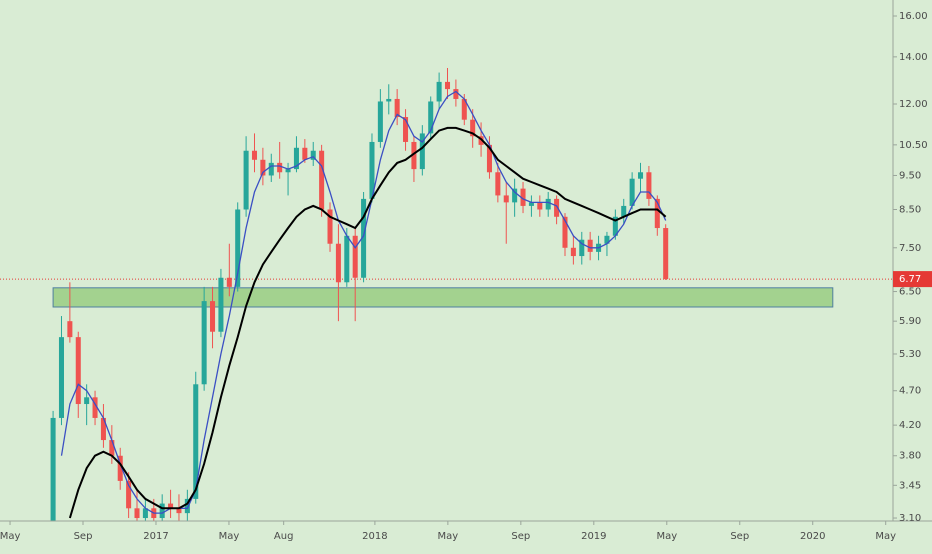  What do you see at coordinates (910, 209) in the screenshot?
I see `y-tick-label: 8.50` at bounding box center [910, 209].